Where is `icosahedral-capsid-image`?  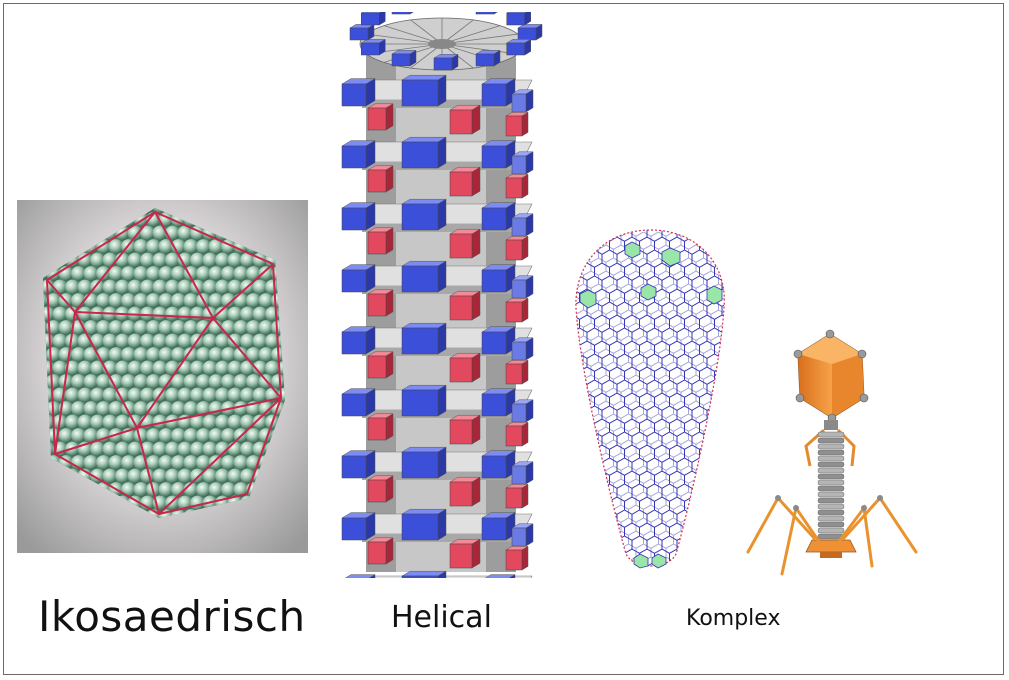
icosahedral-capsid-image is located at coordinates (162, 376).